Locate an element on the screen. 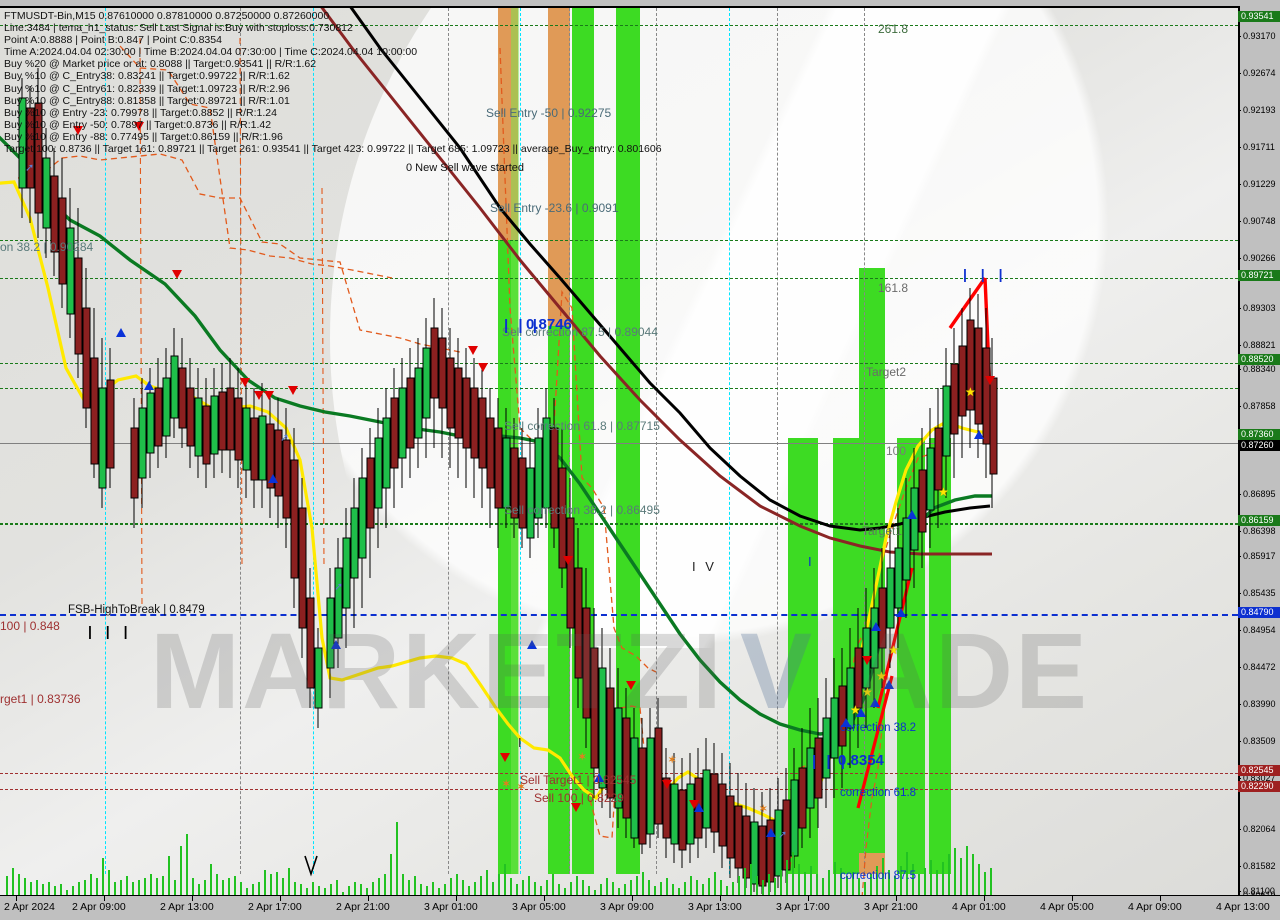 The width and height of the screenshot is (1280, 920). sell-entry-236-label: Sell Entry -23.6 | 0.9091 is located at coordinates (554, 208).